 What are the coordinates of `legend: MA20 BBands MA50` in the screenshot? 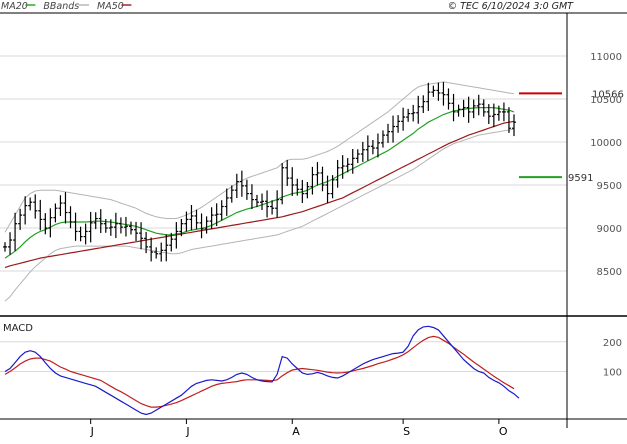 It's located at (66, 6).